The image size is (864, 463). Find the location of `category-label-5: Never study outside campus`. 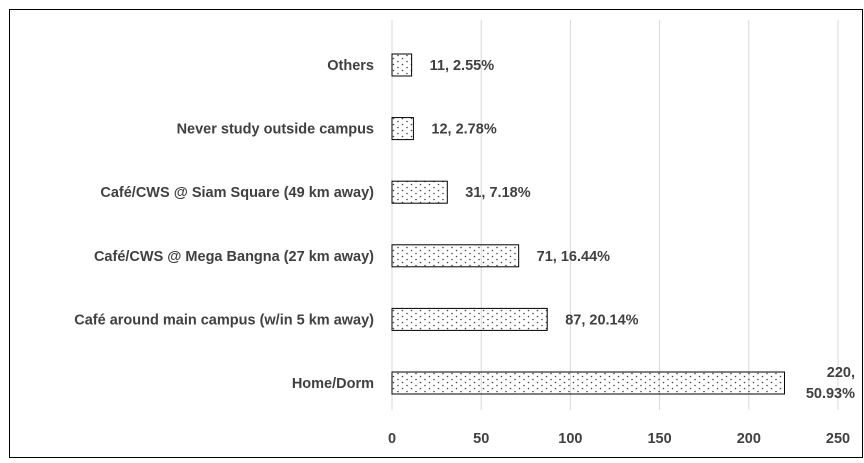

category-label-5: Never study outside campus is located at coordinates (275, 130).